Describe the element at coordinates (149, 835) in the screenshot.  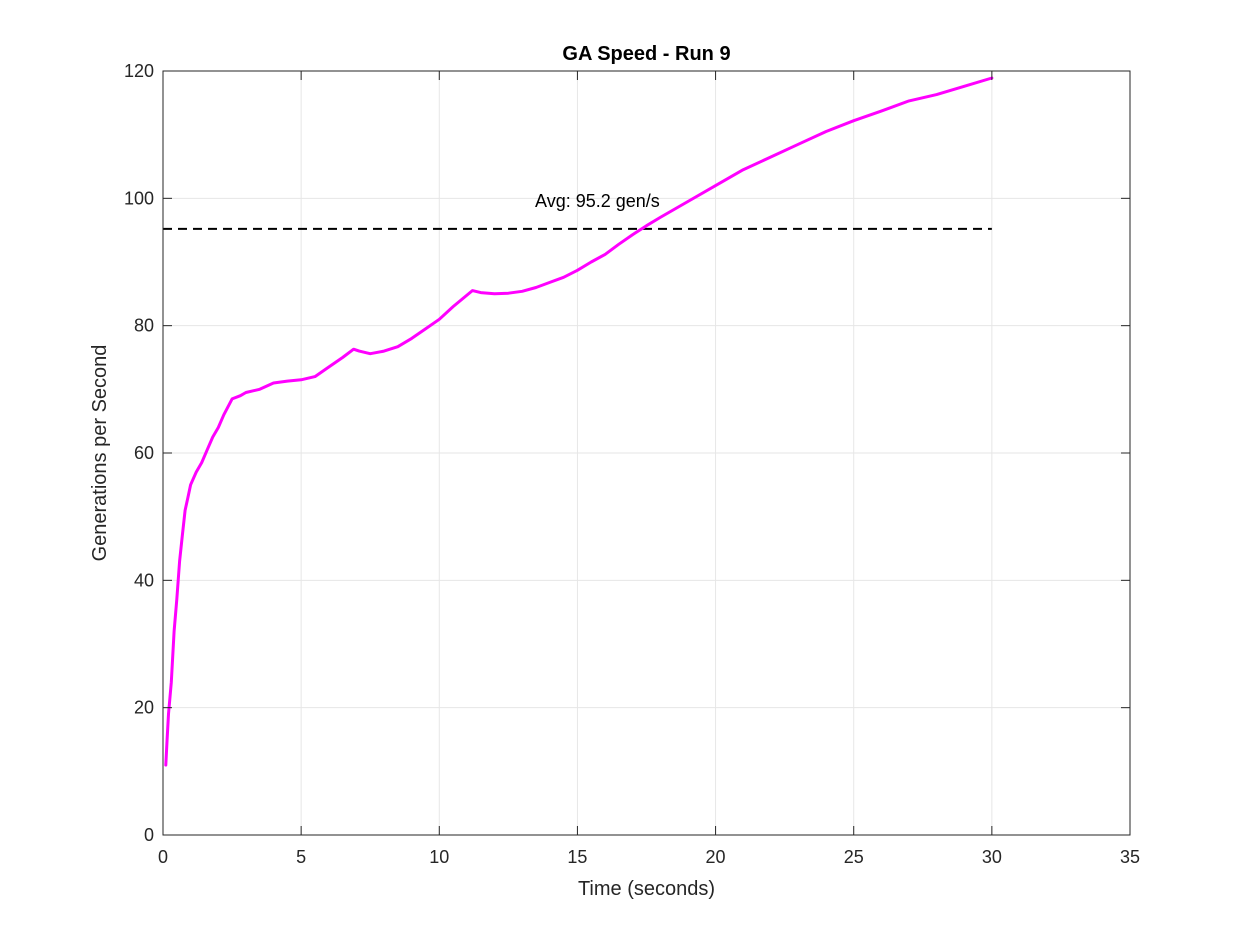
I see `y-tick-label: 0` at that location.